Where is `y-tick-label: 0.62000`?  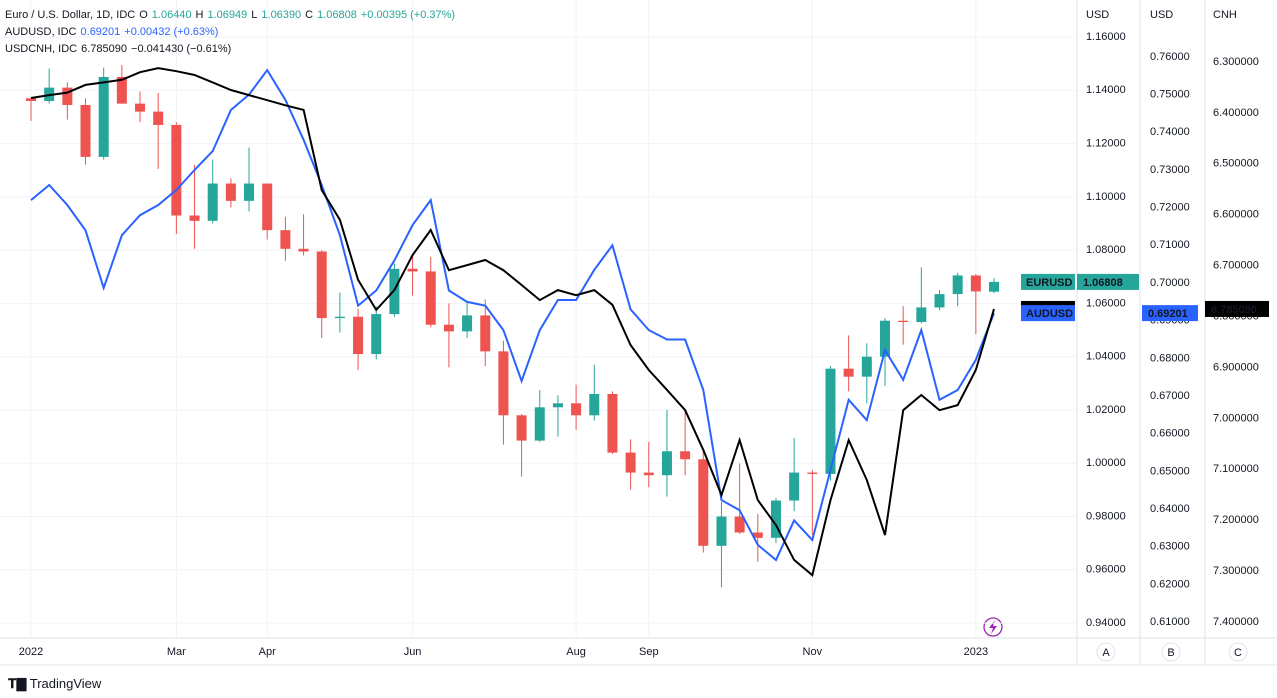
y-tick-label: 0.62000 is located at coordinates (1170, 584).